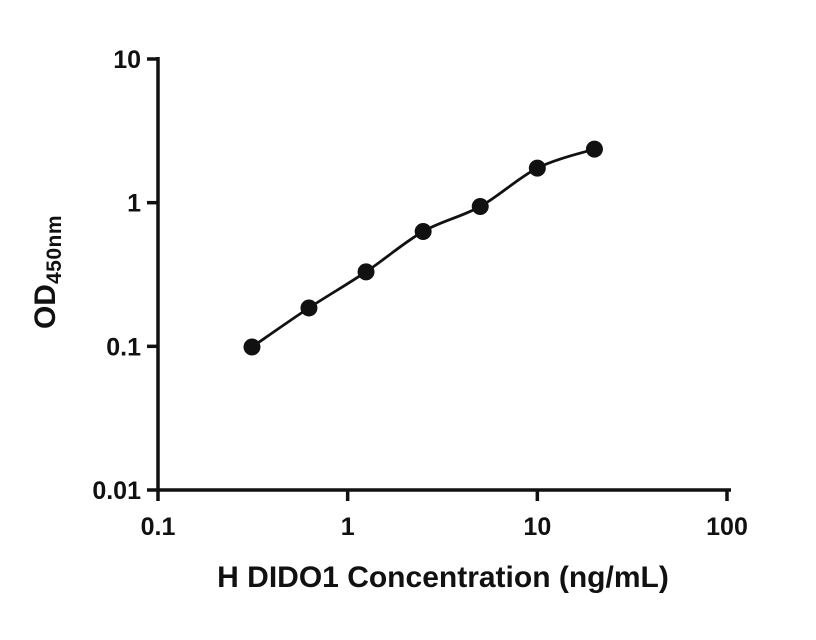 This screenshot has height=640, width=816. What do you see at coordinates (123, 347) in the screenshot?
I see `y-axis-tick-label: 0.1` at bounding box center [123, 347].